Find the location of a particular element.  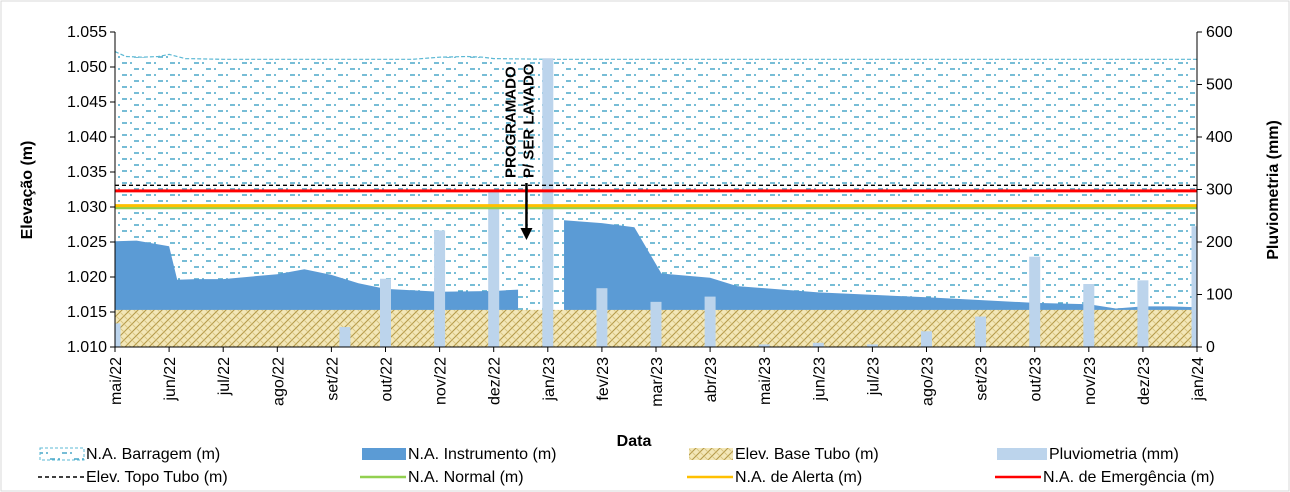

annotation-arrow-head is located at coordinates (526, 234).